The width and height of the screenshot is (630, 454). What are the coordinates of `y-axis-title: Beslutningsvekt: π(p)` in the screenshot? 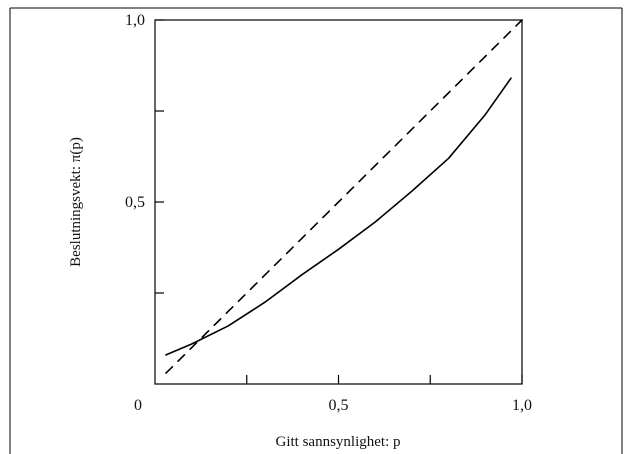 It's located at (76, 202).